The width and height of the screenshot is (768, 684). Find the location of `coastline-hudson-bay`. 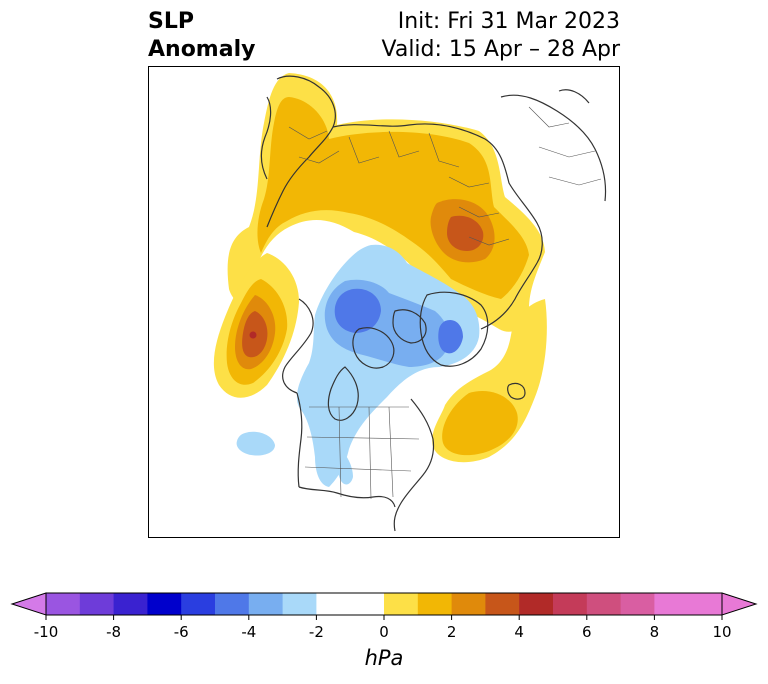

coastline-hudson-bay is located at coordinates (343, 393).